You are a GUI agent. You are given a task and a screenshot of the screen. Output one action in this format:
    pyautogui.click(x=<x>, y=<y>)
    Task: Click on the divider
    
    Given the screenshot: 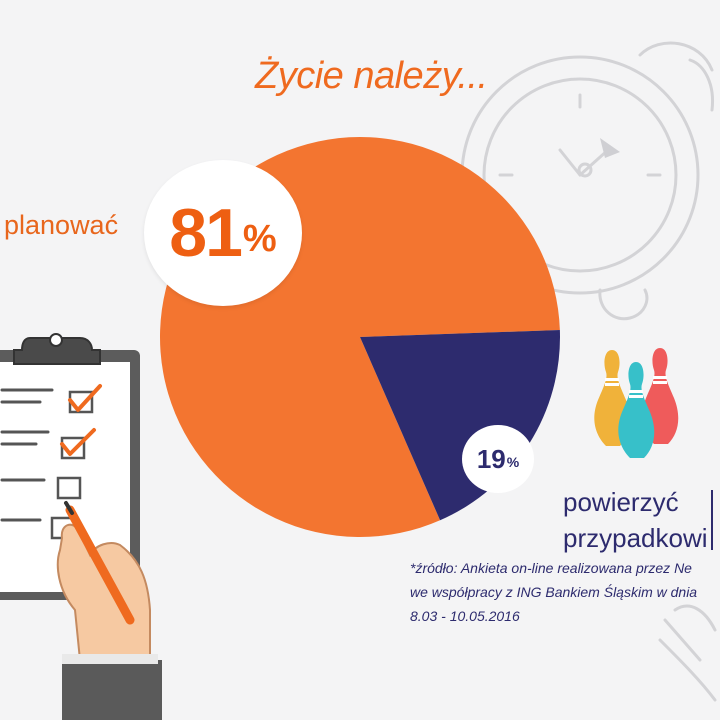 What is the action you would take?
    pyautogui.click(x=712, y=520)
    